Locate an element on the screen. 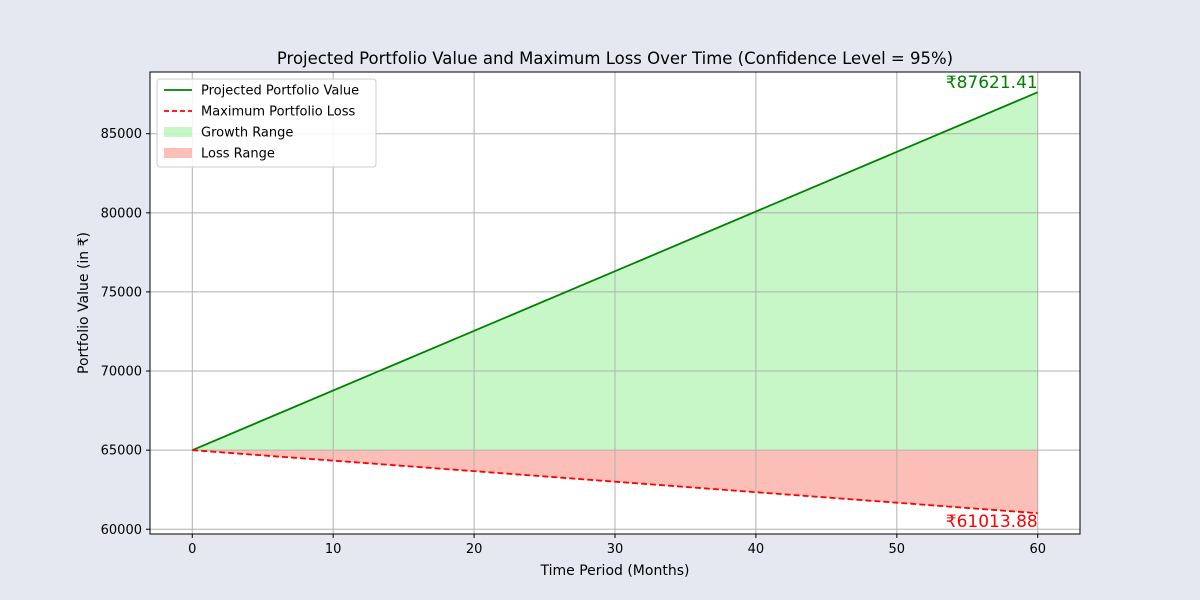 This screenshot has width=1200, height=600. legend-box is located at coordinates (266, 123).